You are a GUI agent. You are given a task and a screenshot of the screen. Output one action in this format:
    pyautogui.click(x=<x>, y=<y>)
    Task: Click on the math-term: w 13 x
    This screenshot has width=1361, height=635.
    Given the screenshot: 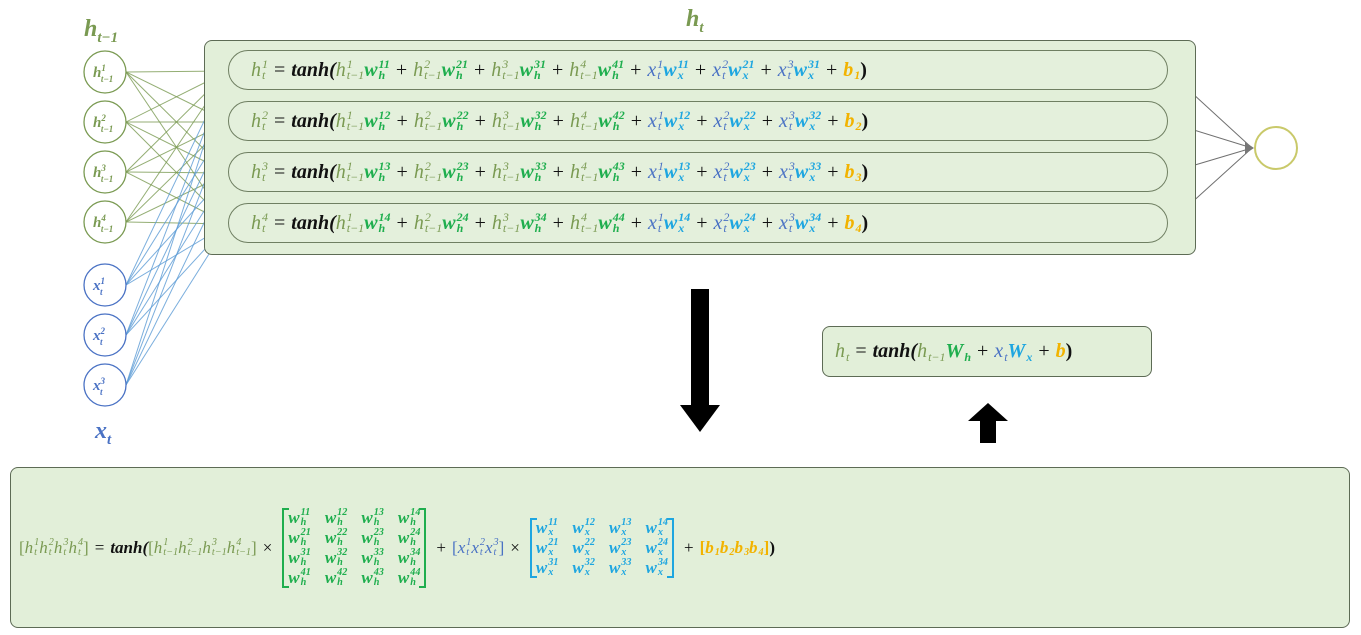 What is the action you would take?
    pyautogui.click(x=676, y=171)
    